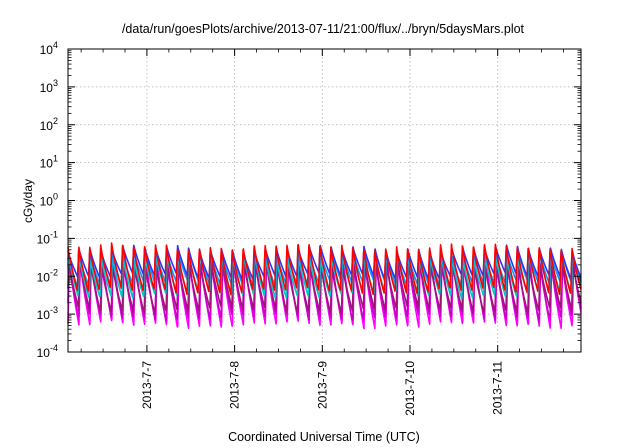 This screenshot has height=448, width=640. What do you see at coordinates (49, 200) in the screenshot?
I see `y-tick-label: 10⁰` at bounding box center [49, 200].